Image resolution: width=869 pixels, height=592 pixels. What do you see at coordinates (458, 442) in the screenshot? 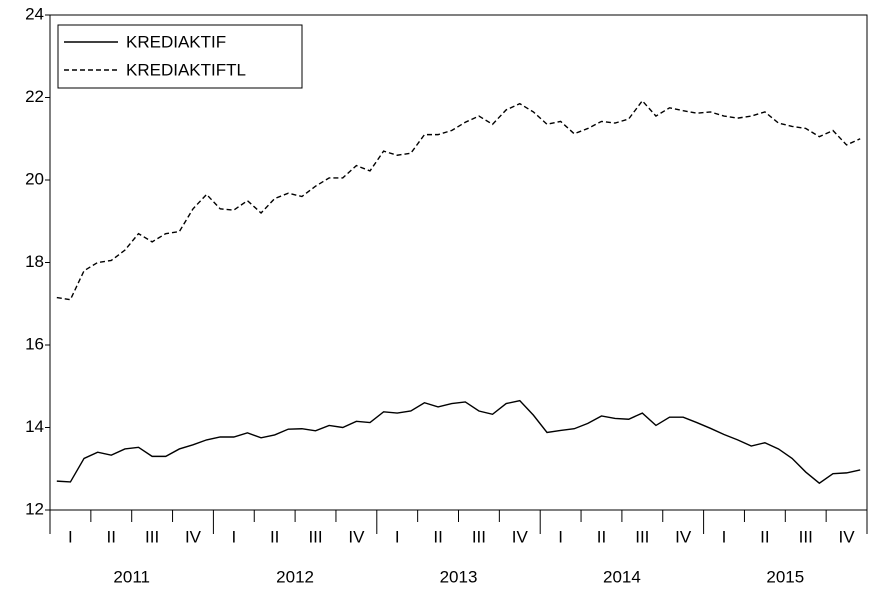
I see `series-line` at bounding box center [458, 442].